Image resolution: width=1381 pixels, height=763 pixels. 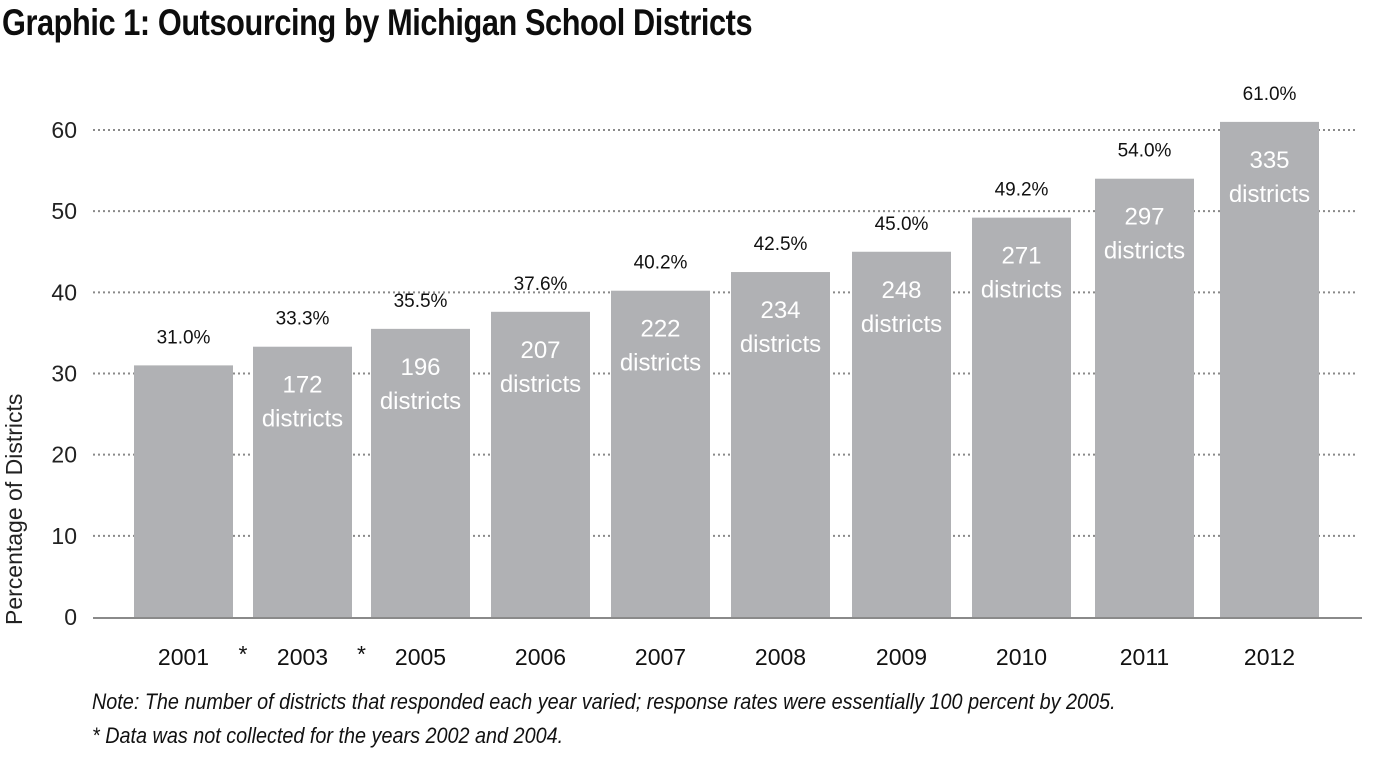 I want to click on x-tick-label: 2003, so click(x=302, y=657).